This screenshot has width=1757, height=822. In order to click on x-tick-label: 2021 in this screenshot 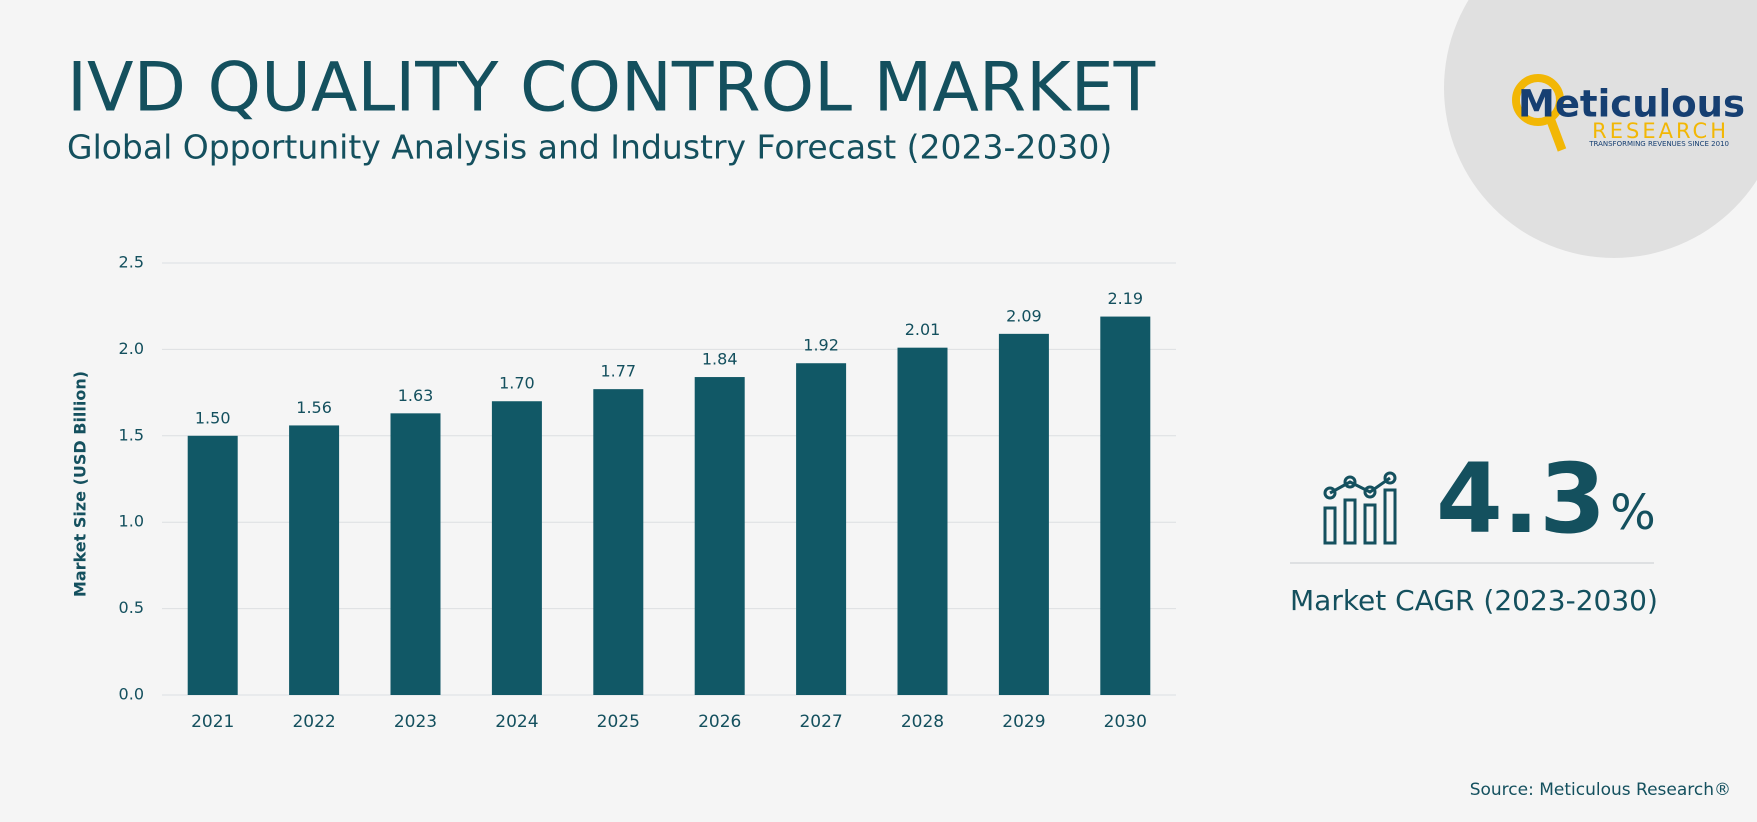, I will do `click(212, 722)`.